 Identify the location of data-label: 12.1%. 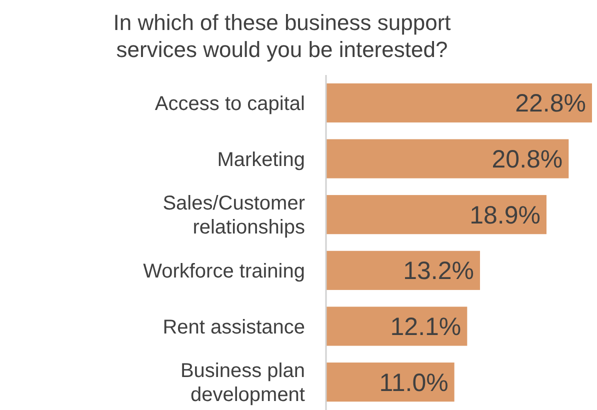
(426, 327).